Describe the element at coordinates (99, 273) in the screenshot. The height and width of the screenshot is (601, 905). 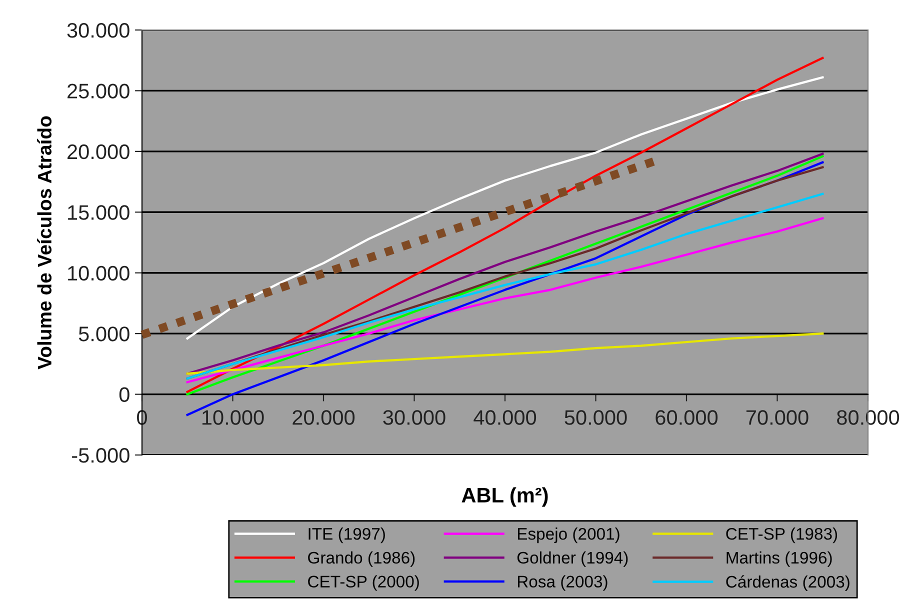
I see `y-tick-label: 10.000` at that location.